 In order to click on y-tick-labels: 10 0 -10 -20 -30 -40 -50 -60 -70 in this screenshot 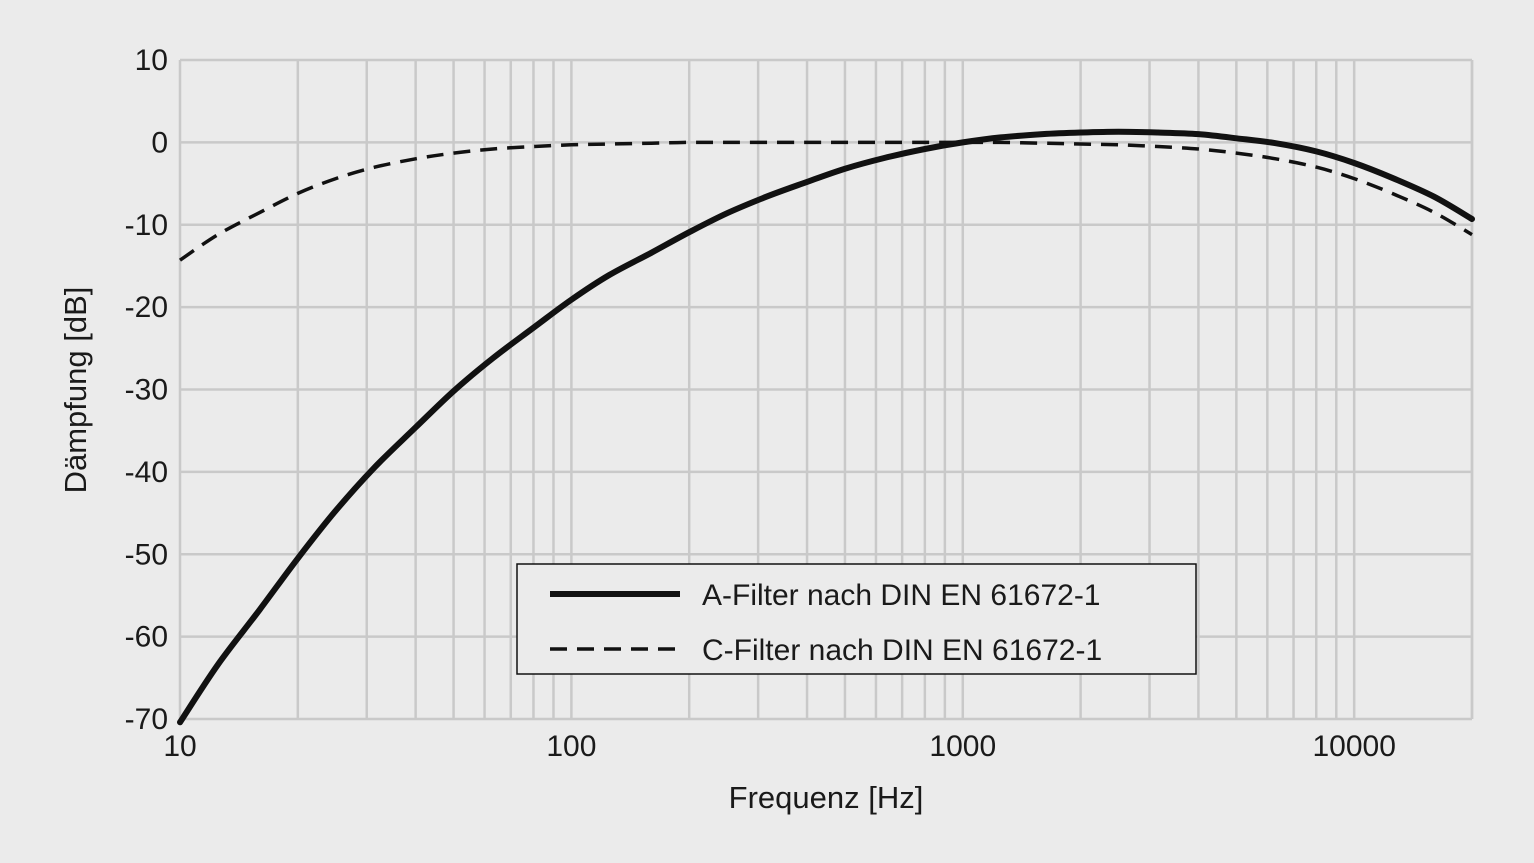, I will do `click(146, 390)`.